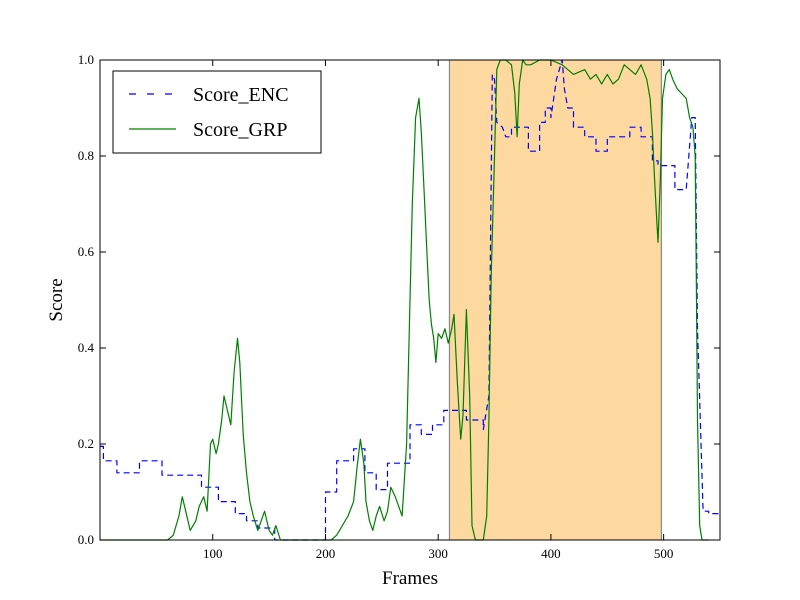  I want to click on legend-box, so click(217, 112).